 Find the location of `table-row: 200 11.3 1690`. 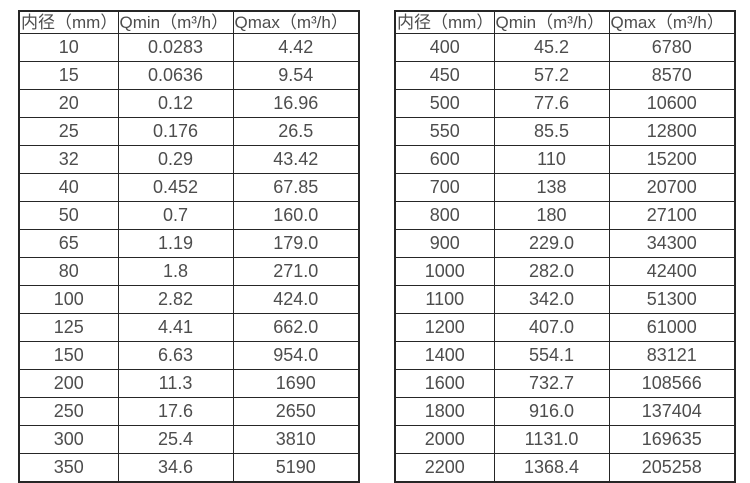

table-row: 200 11.3 1690 is located at coordinates (189, 383).